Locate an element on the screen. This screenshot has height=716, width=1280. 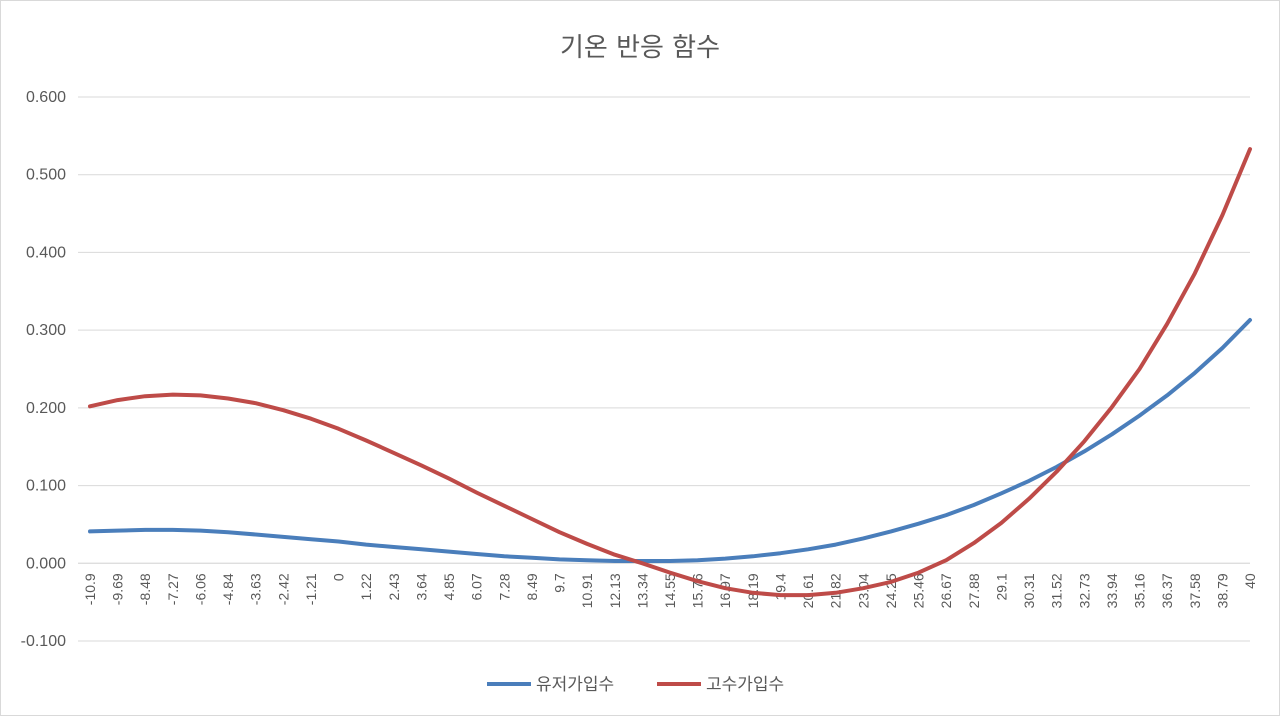
y-tick-label: 0.600 is located at coordinates (46, 97).